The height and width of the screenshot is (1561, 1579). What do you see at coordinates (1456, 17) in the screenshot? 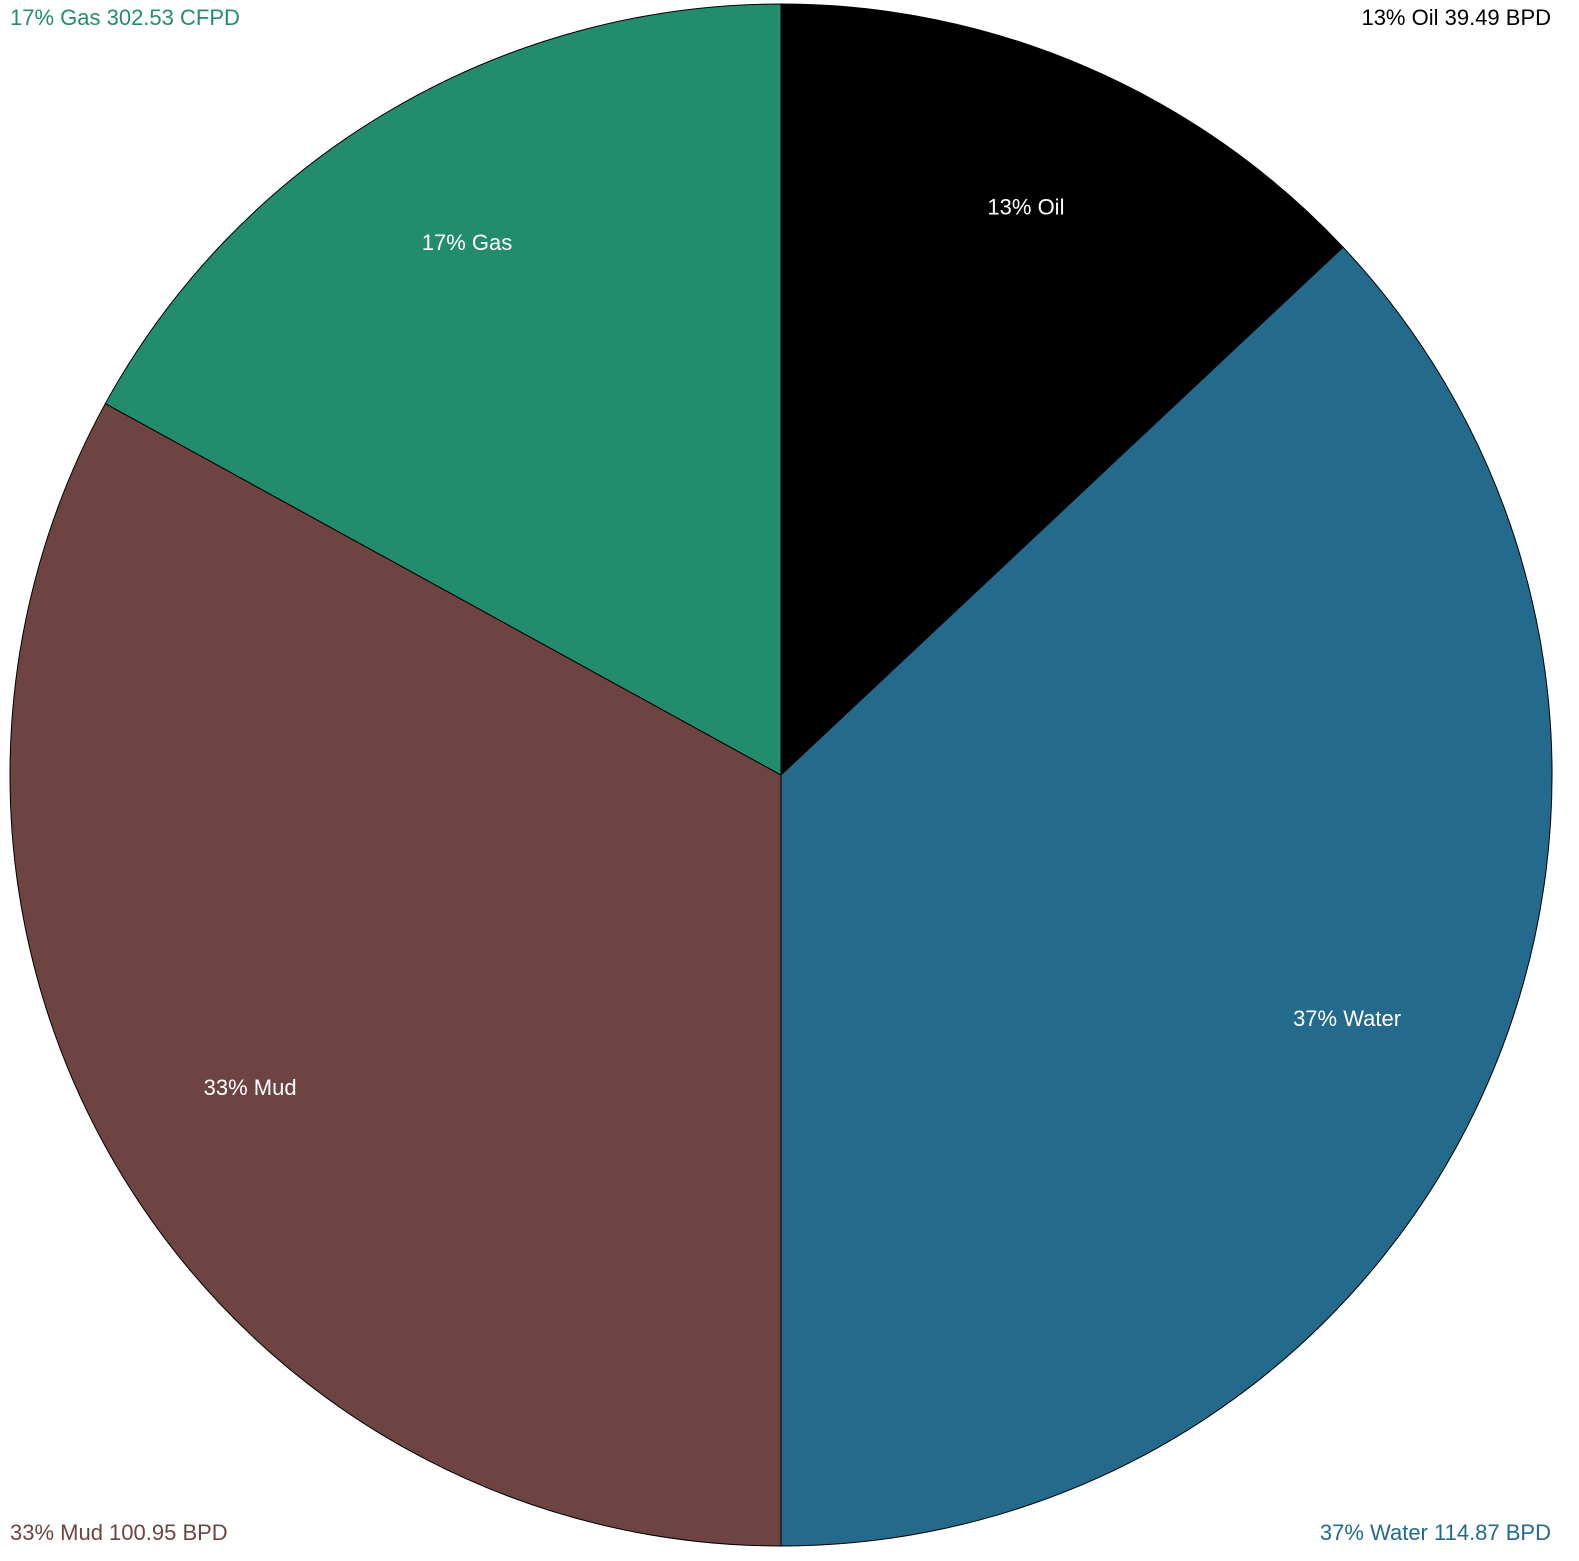
I see `corner-label: 13% Oil 39.49 BPD` at bounding box center [1456, 17].